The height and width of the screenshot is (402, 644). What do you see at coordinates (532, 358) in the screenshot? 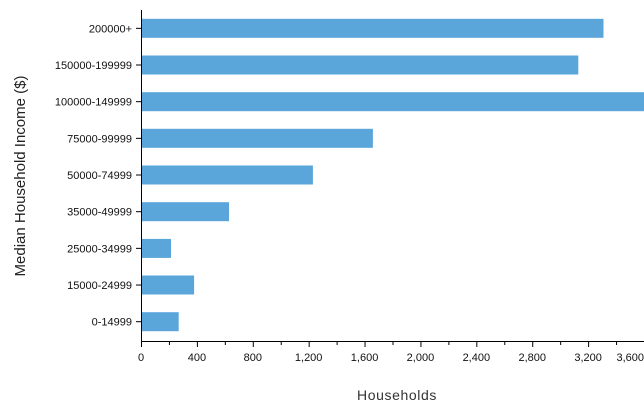
I see `x-tick-label: 2,800` at bounding box center [532, 358].